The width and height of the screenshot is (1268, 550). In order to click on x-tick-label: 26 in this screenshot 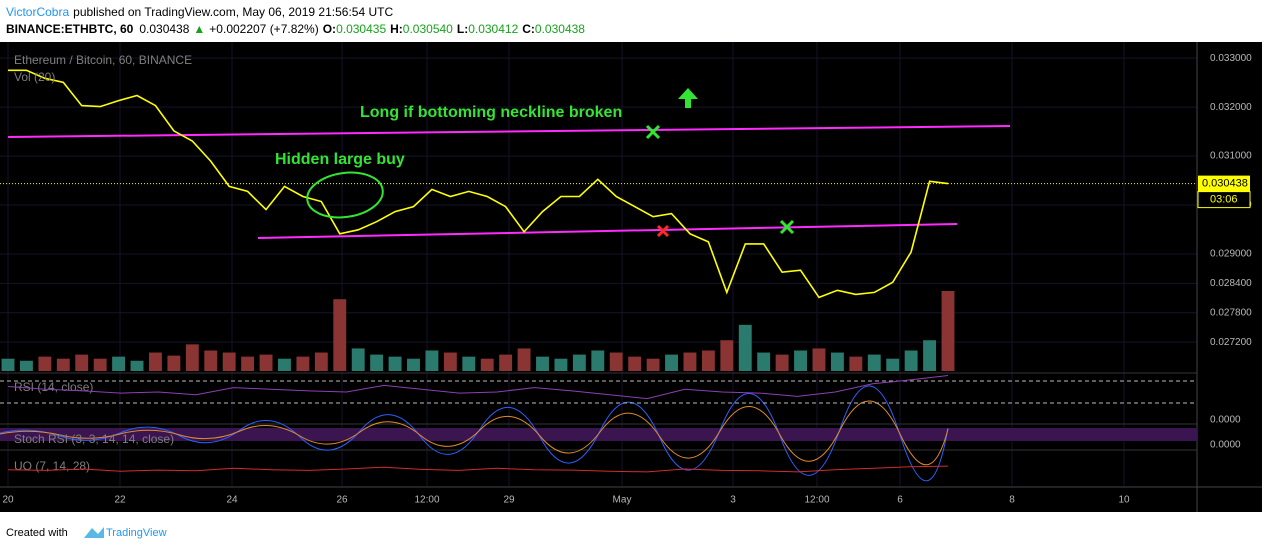, I will do `click(342, 500)`.